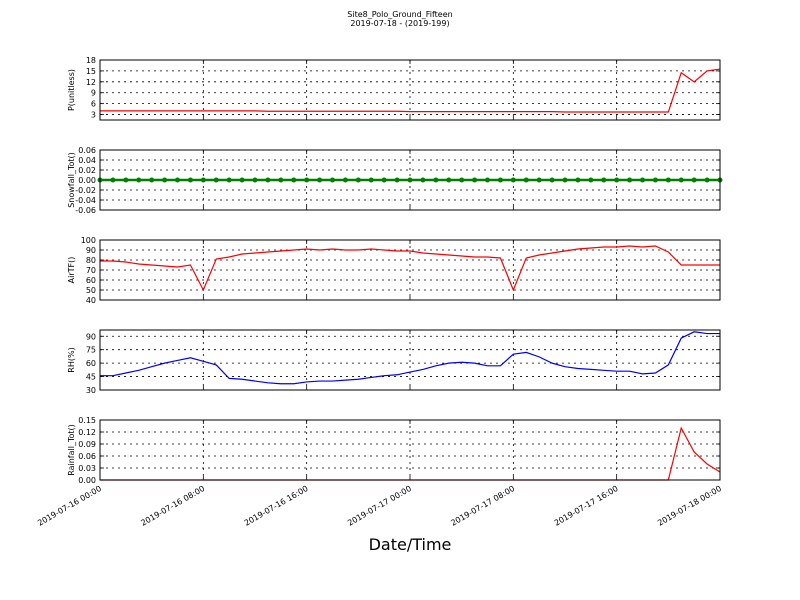  I want to click on y-axis-label: AirTF(), so click(71, 270).